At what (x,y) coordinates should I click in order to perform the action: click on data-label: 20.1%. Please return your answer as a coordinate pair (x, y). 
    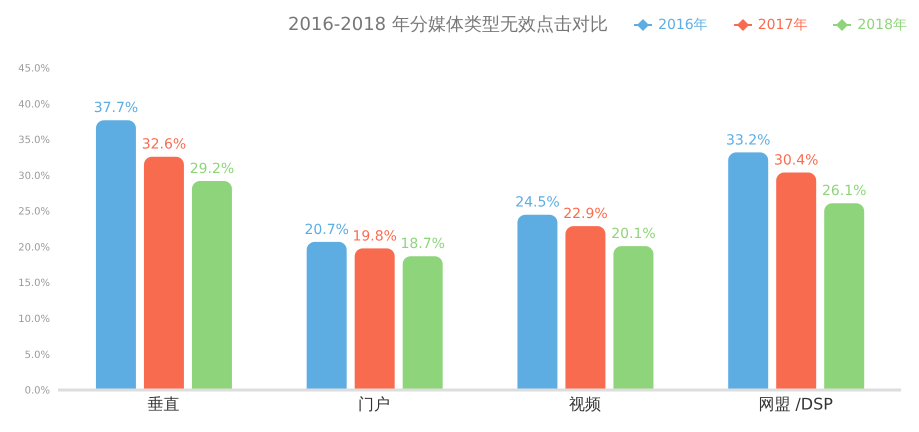
    Looking at the image, I should click on (633, 234).